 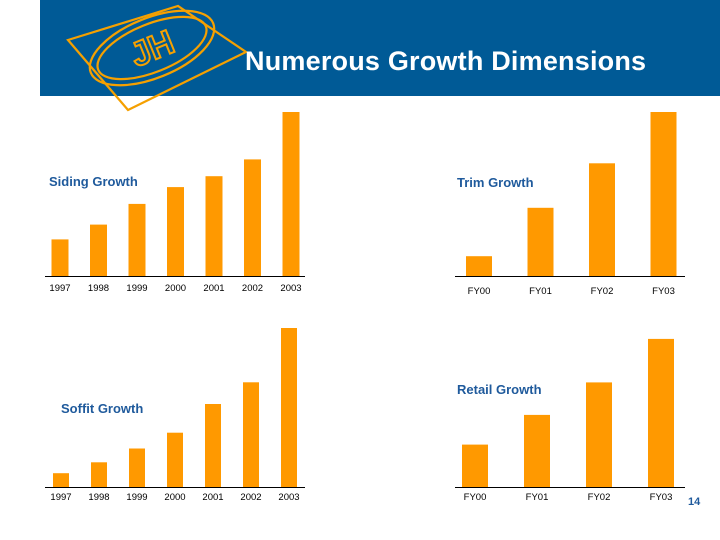 I want to click on trim-growth-chart: Trim Growth FY00 FY01 FY02 FY03, so click(x=570, y=204).